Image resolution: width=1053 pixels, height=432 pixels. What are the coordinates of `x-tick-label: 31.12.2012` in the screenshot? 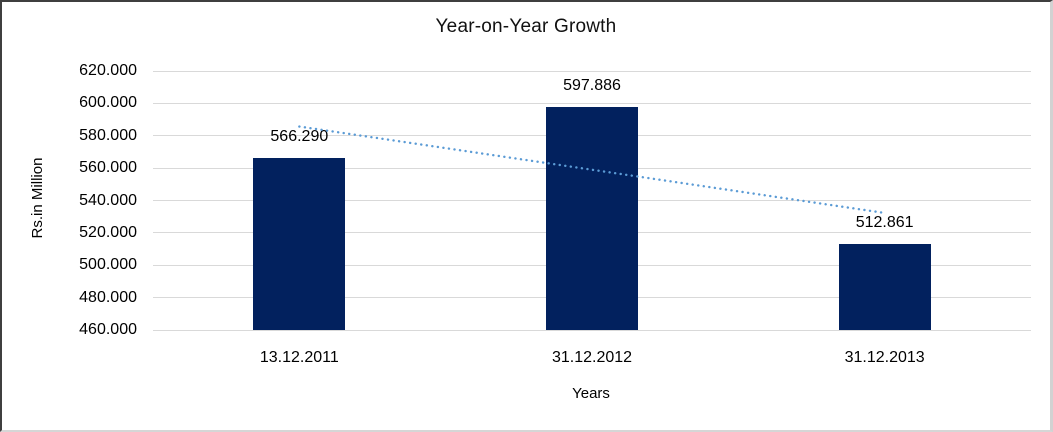 It's located at (592, 357).